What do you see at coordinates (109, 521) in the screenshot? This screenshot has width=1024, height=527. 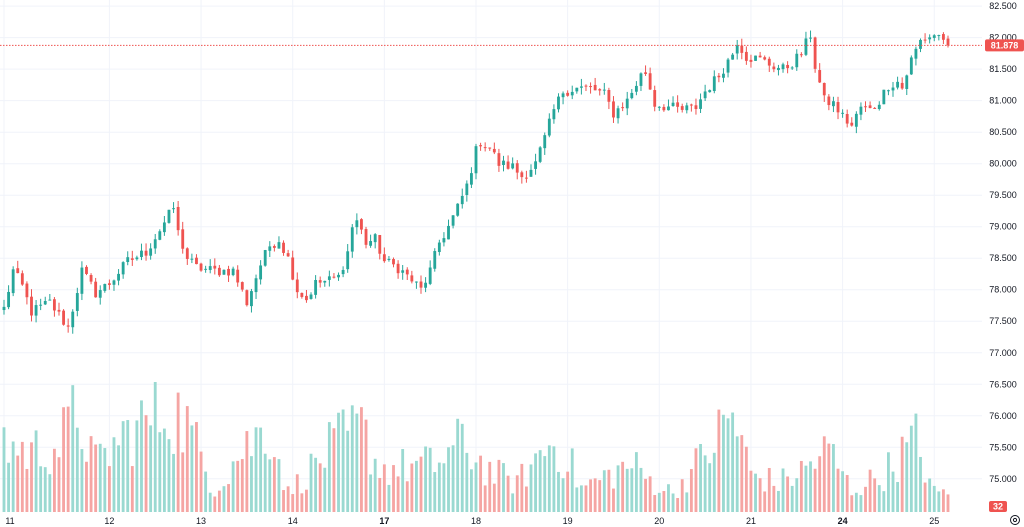 I see `x-tick-label: 12` at bounding box center [109, 521].